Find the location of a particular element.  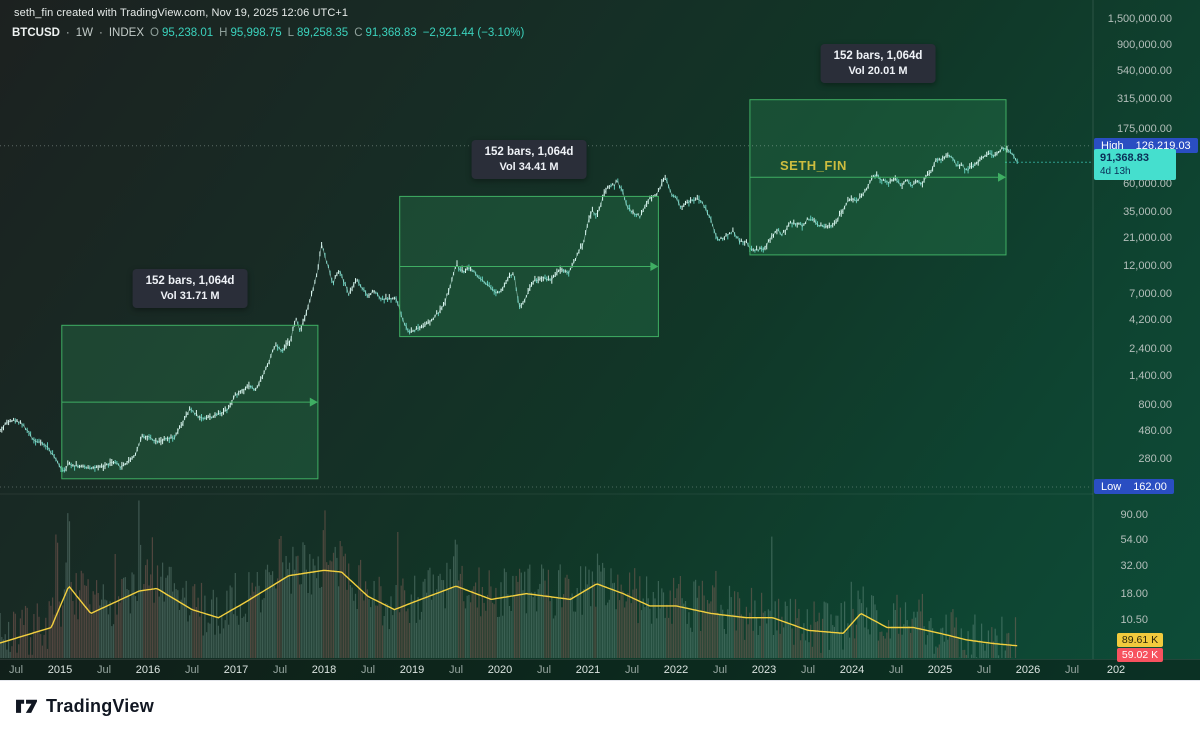

measurement-tooltip: 152 bars, 1,064d Vol 20.01 M is located at coordinates (878, 63).